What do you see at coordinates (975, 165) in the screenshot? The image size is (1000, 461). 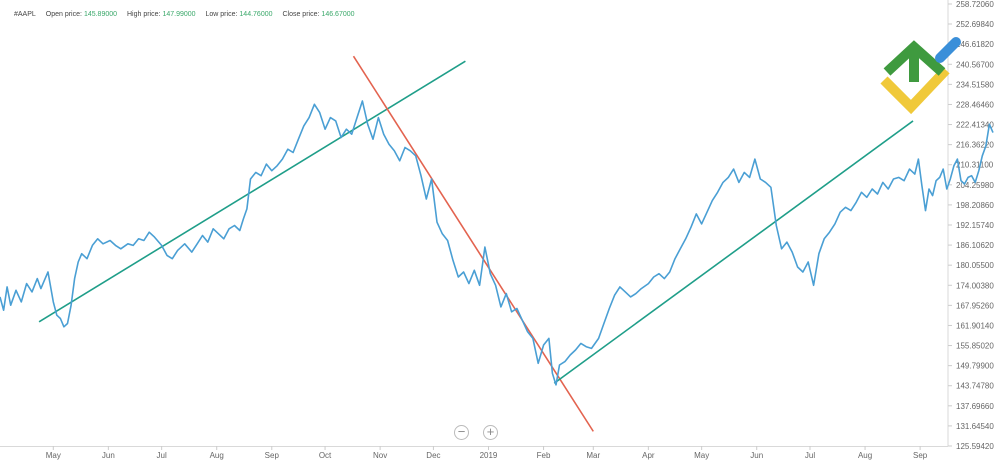 I see `y-tick-label: 210.31100` at bounding box center [975, 165].